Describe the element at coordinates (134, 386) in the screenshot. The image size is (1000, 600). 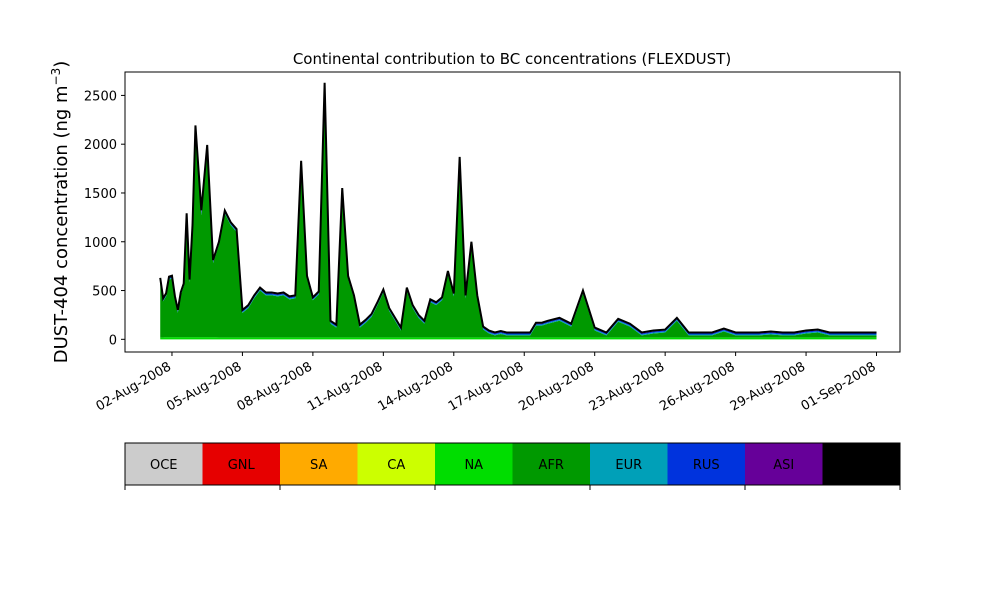
I see `x-tick-label: 02-Aug-2008` at that location.